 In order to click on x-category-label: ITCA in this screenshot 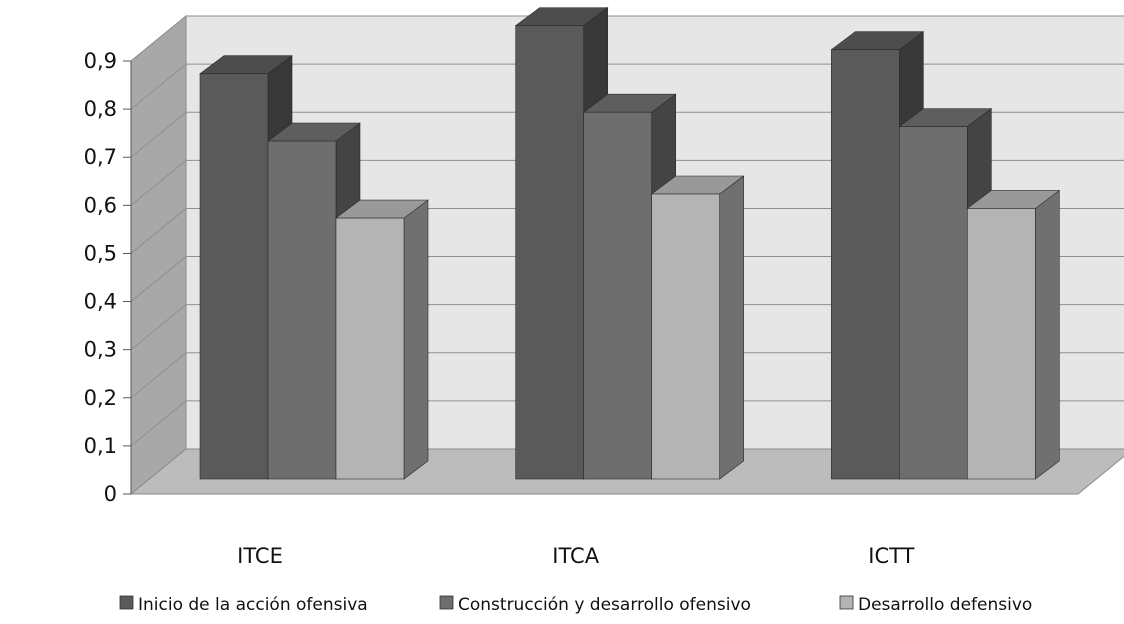, I will do `click(575, 556)`.